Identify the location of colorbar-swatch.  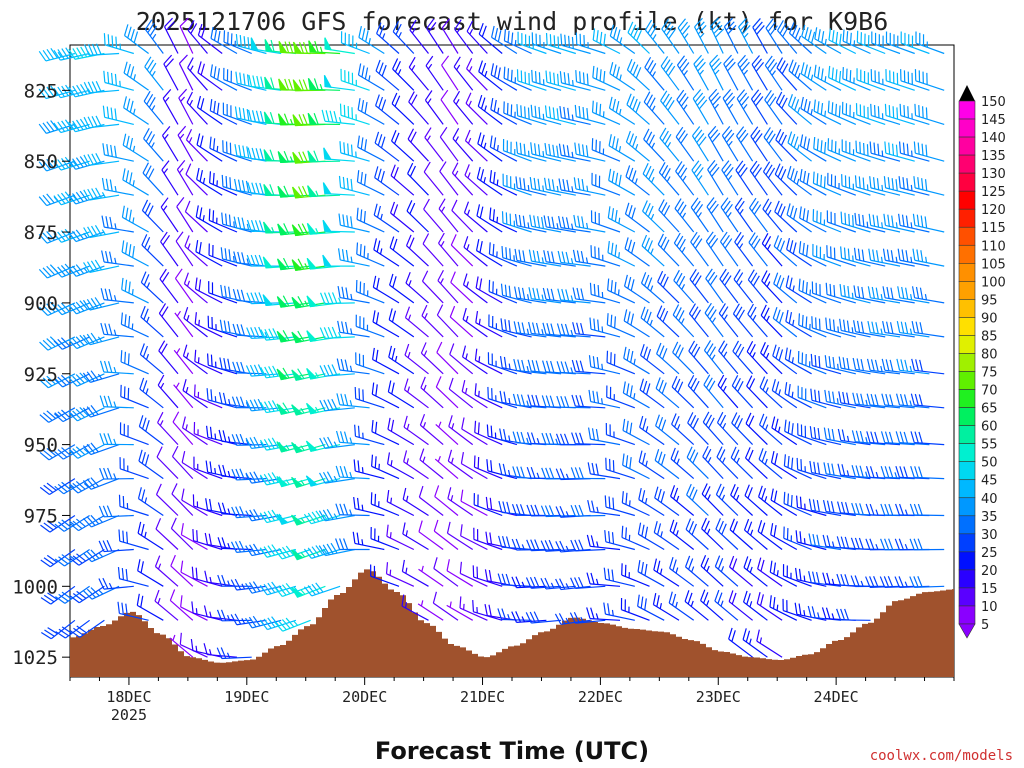
(967, 344).